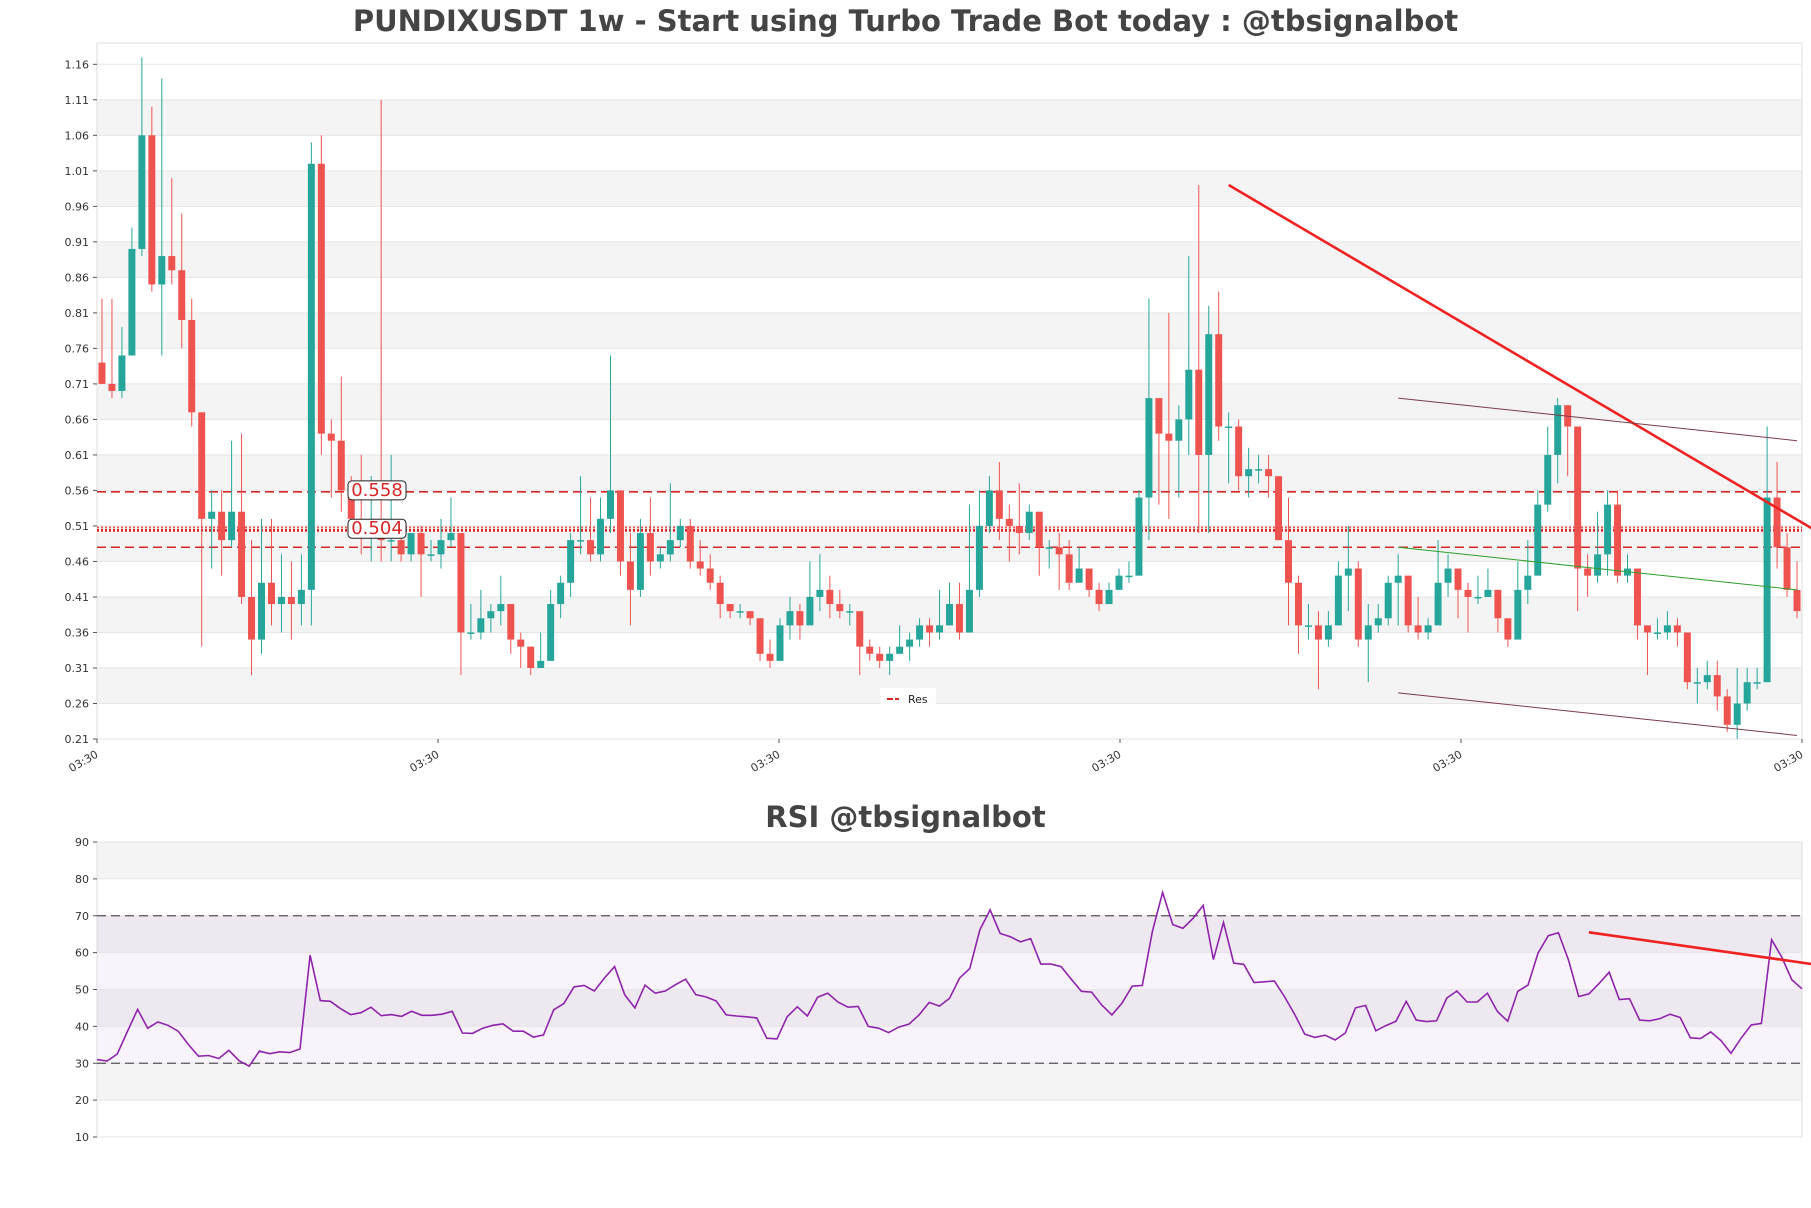 This screenshot has height=1208, width=1811. Describe the element at coordinates (77, 64) in the screenshot. I see `y-tick-label: 1.16` at that location.